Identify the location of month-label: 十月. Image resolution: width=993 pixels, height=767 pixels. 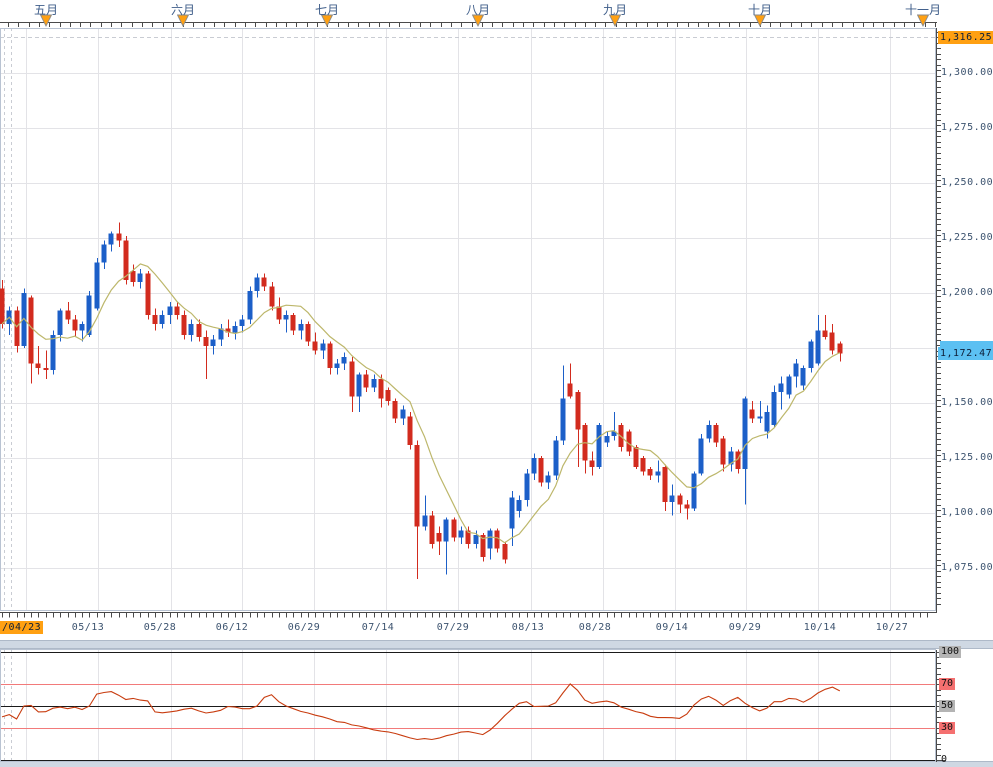
(760, 10).